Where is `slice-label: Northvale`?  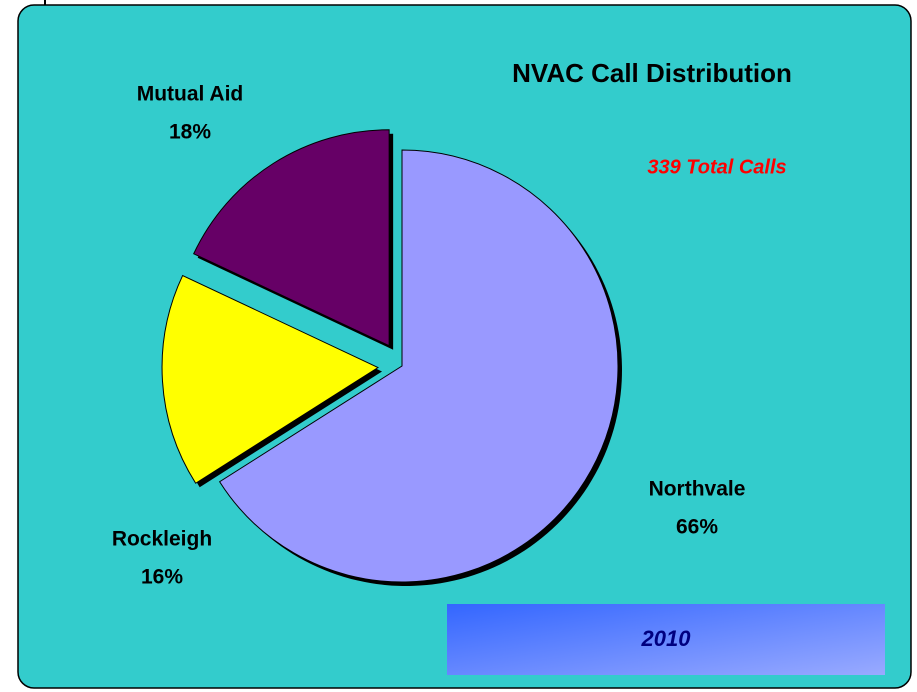 slice-label: Northvale is located at coordinates (697, 489).